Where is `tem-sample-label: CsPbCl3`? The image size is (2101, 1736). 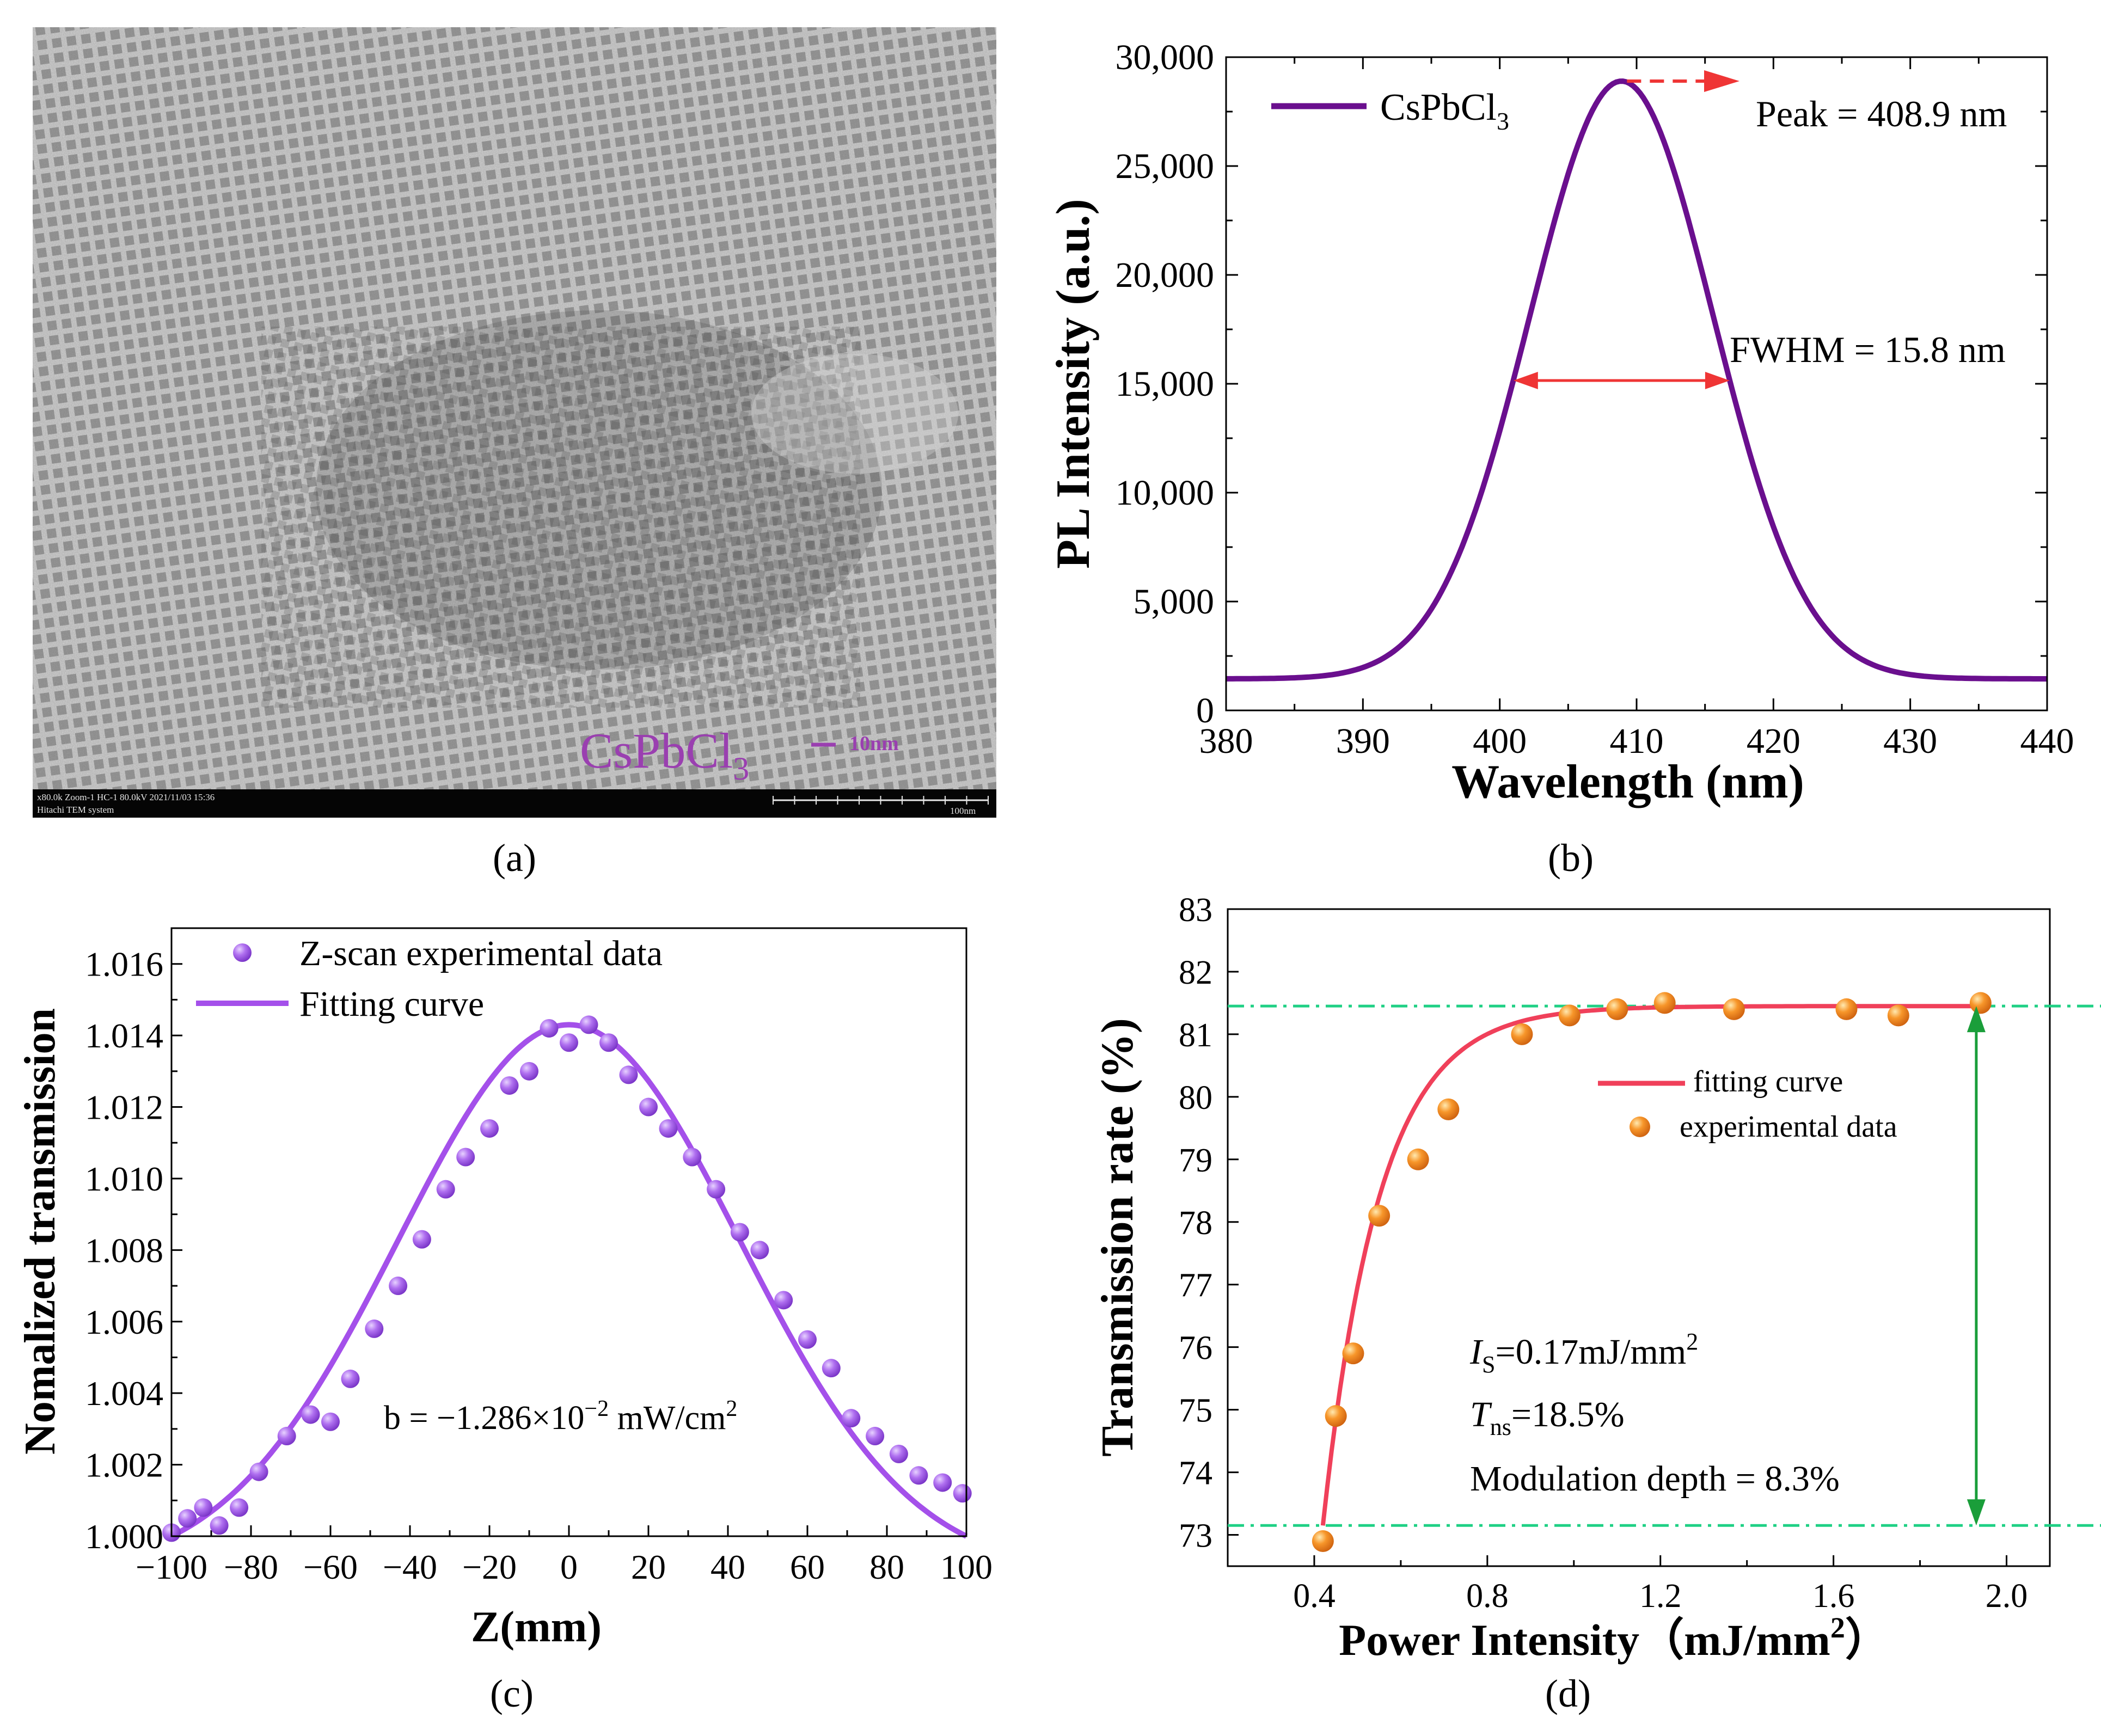 tem-sample-label: CsPbCl3 is located at coordinates (664, 755).